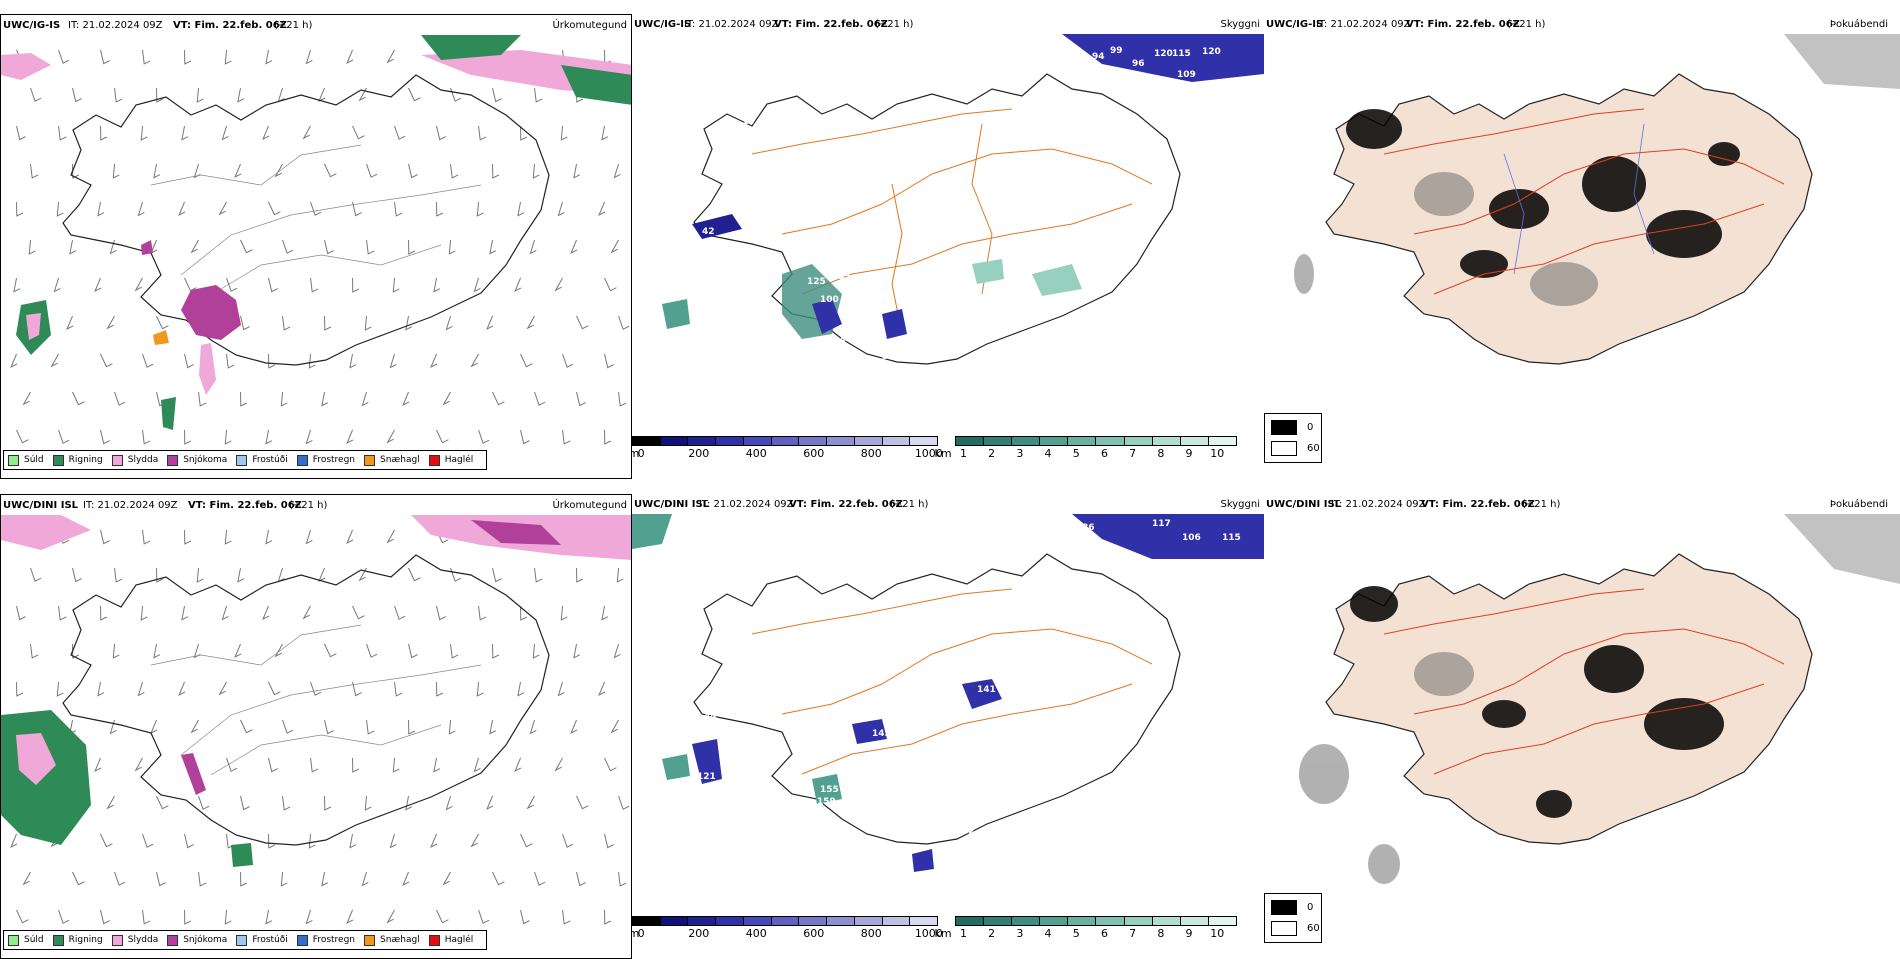  I want to click on legend-item: Snjókoma, so click(197, 940).